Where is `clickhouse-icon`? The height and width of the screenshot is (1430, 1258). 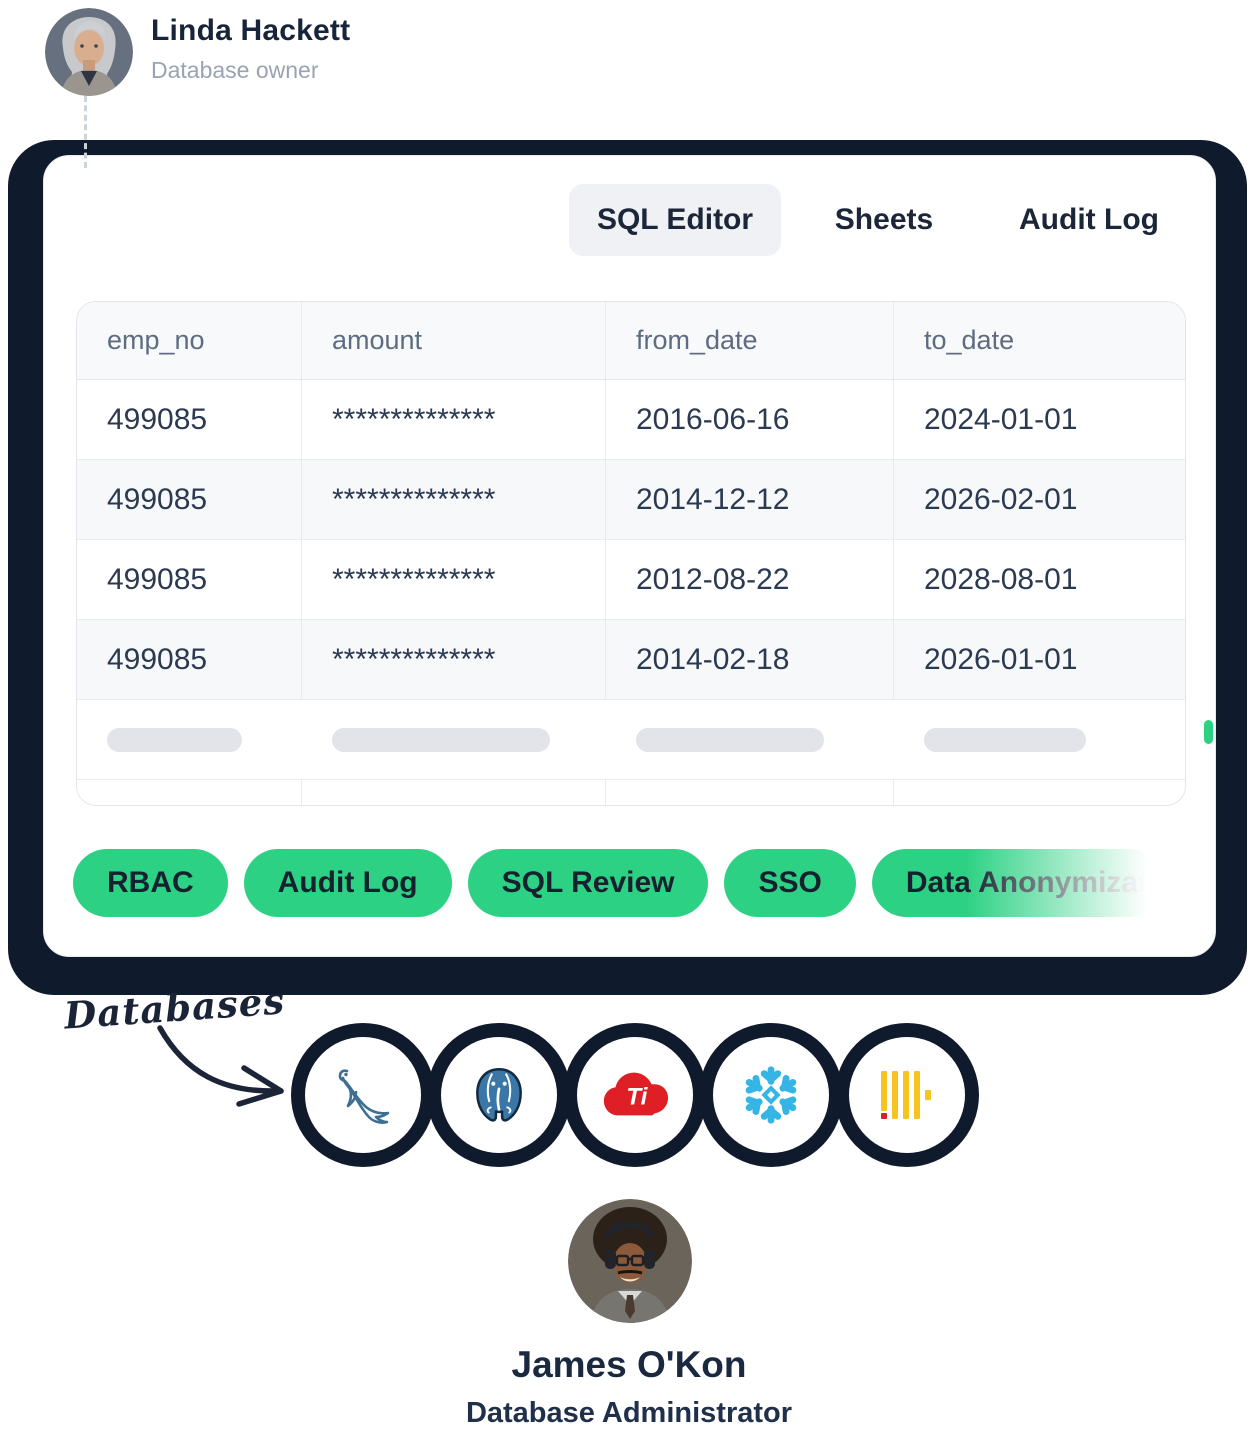
clickhouse-icon is located at coordinates (906, 1095).